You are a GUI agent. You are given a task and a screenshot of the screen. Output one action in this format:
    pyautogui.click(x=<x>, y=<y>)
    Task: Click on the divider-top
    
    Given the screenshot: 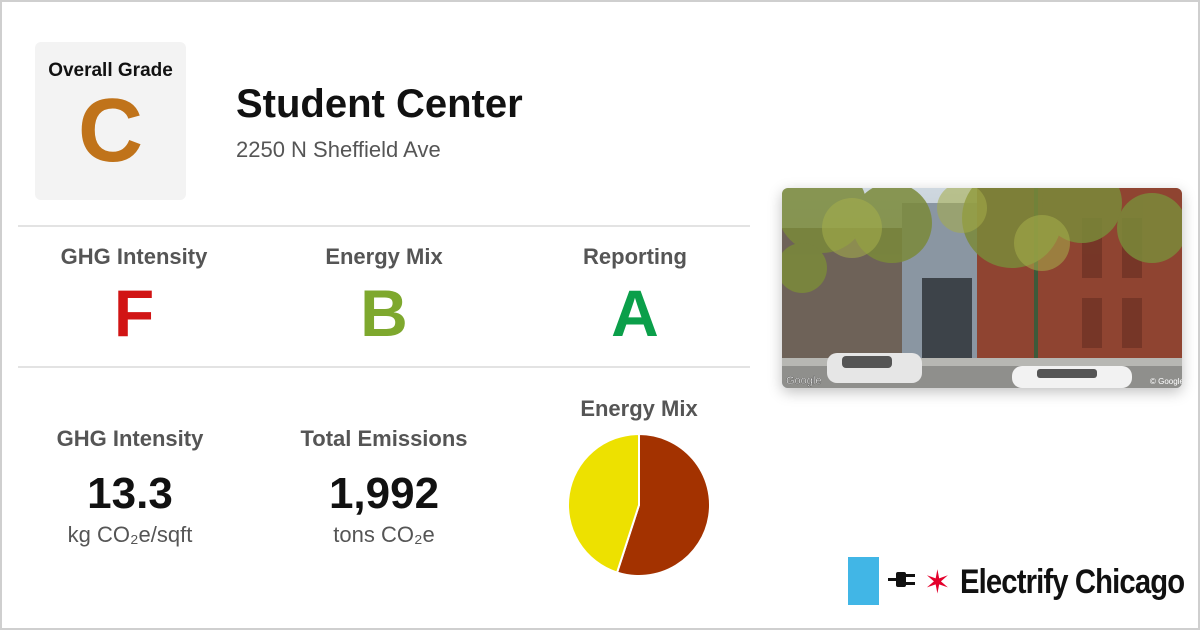 What is the action you would take?
    pyautogui.click(x=384, y=226)
    